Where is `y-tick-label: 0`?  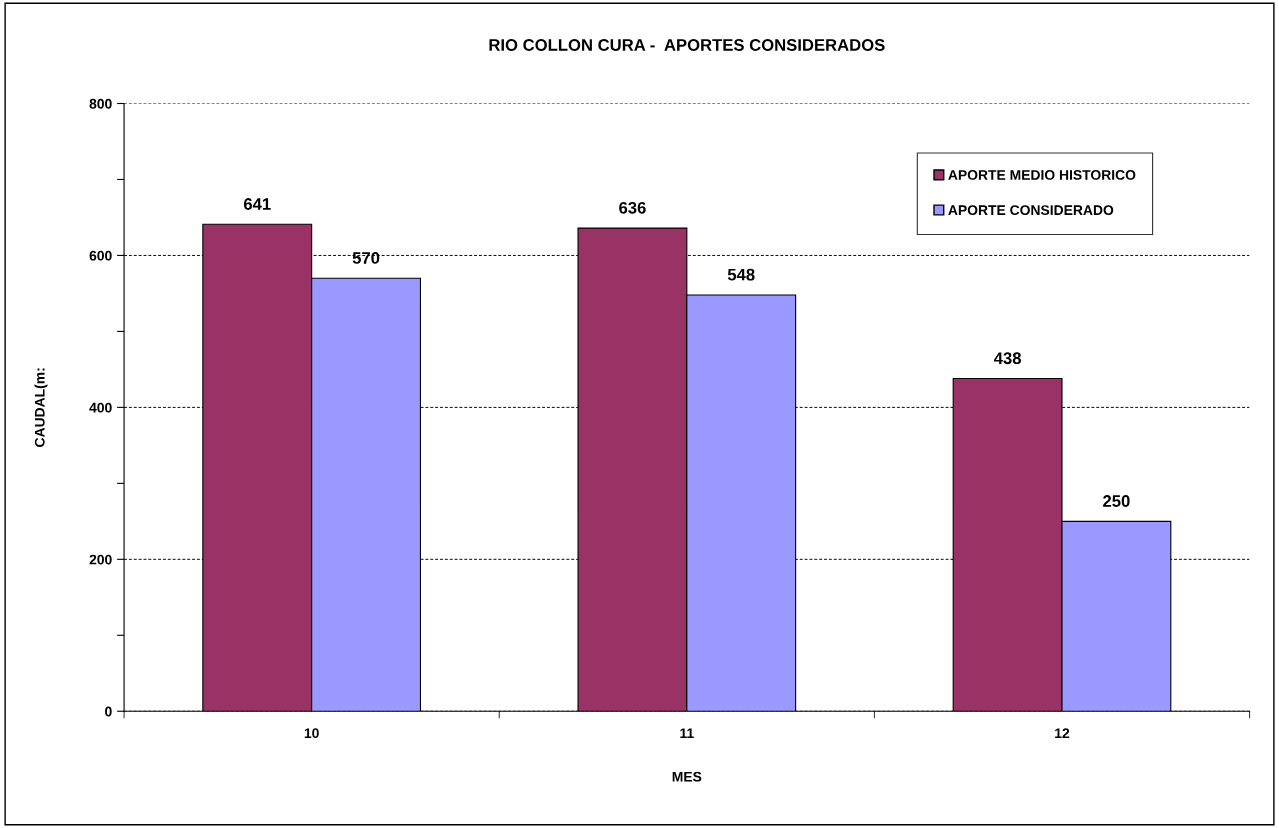
y-tick-label: 0 is located at coordinates (108, 711).